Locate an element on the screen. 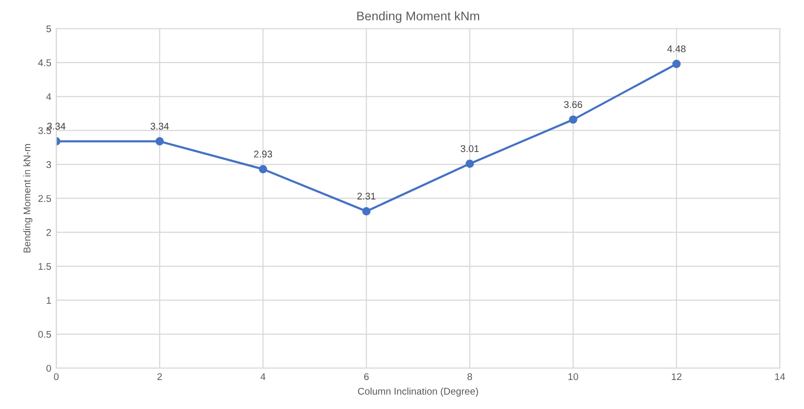  y-tick-label: 0 is located at coordinates (49, 368).